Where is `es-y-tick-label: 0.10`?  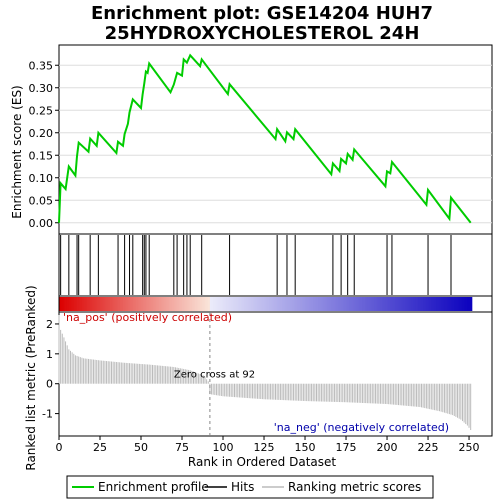 es-y-tick-label: 0.10 is located at coordinates (41, 178).